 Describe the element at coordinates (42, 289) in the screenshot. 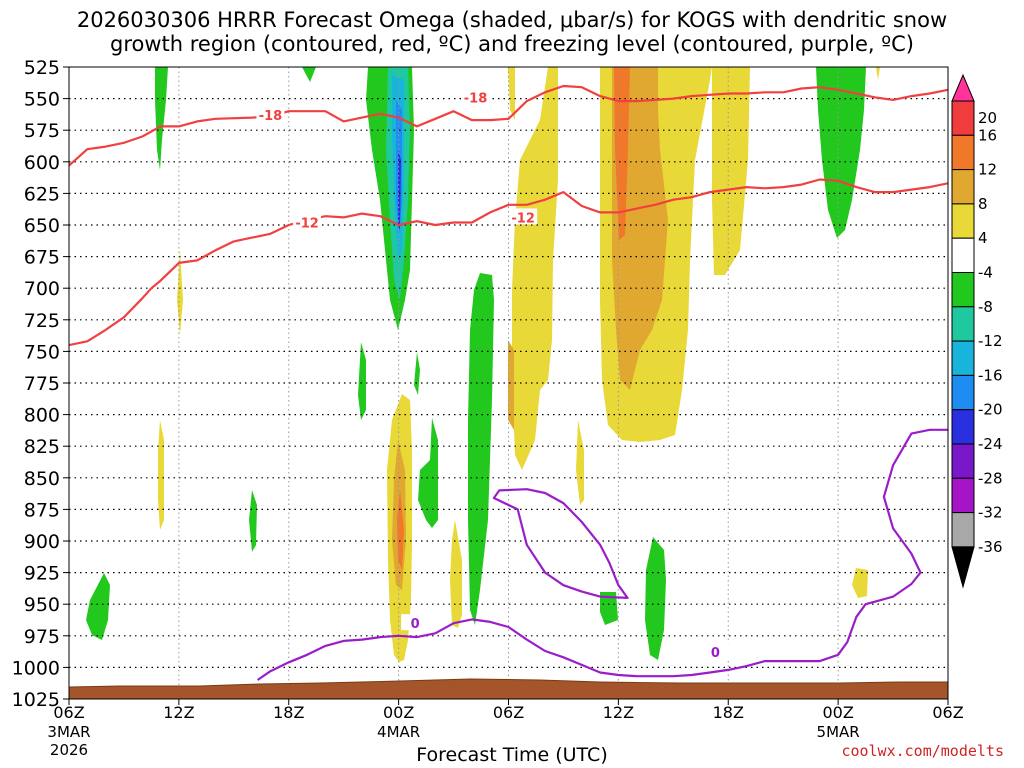

I see `y-tick-label: 700` at that location.